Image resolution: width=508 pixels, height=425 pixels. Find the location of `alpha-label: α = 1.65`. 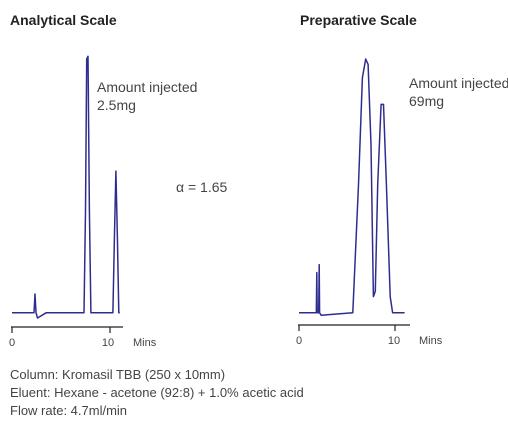

alpha-label: α = 1.65 is located at coordinates (202, 187).